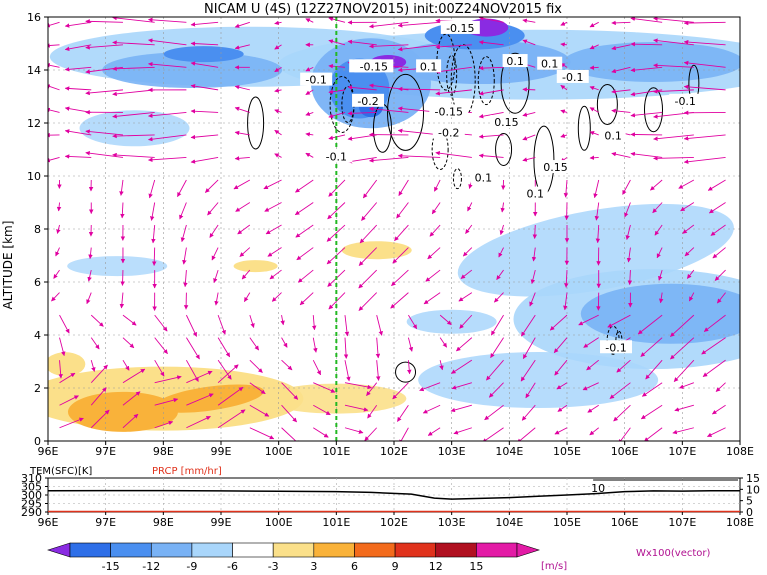 This screenshot has height=575, width=767. Describe the element at coordinates (117, 266) in the screenshot. I see `shade-mid-light` at that location.